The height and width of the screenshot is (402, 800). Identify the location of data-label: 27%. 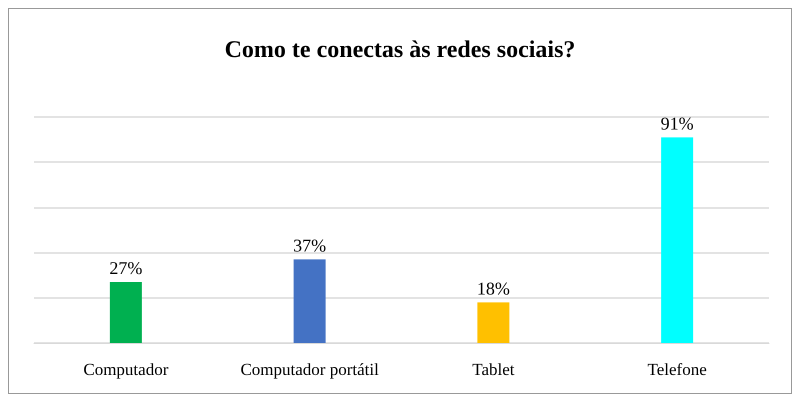
(125, 268).